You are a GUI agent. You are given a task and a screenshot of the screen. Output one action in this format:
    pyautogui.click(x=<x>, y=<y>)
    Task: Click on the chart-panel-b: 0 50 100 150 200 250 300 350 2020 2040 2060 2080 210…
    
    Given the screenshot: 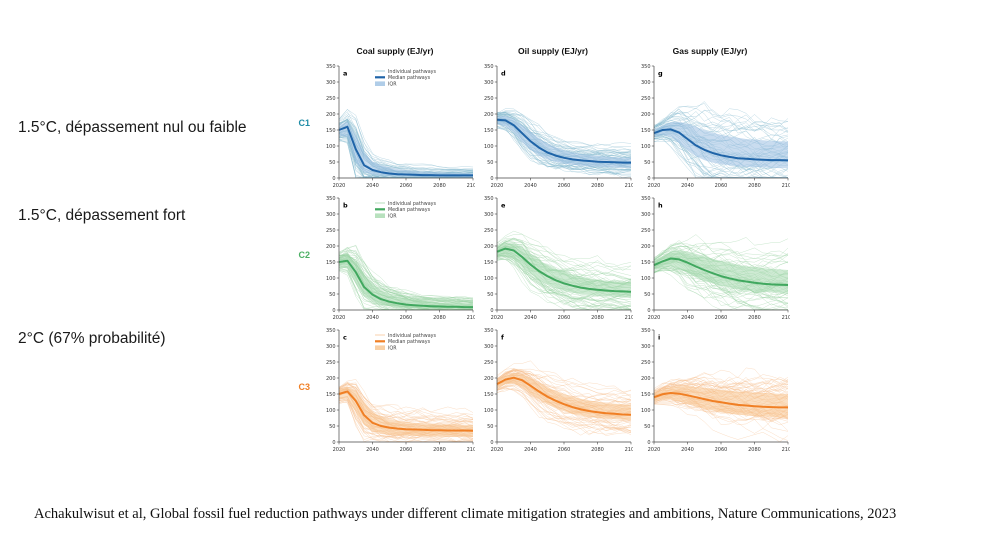 What is the action you would take?
    pyautogui.click(x=400, y=258)
    